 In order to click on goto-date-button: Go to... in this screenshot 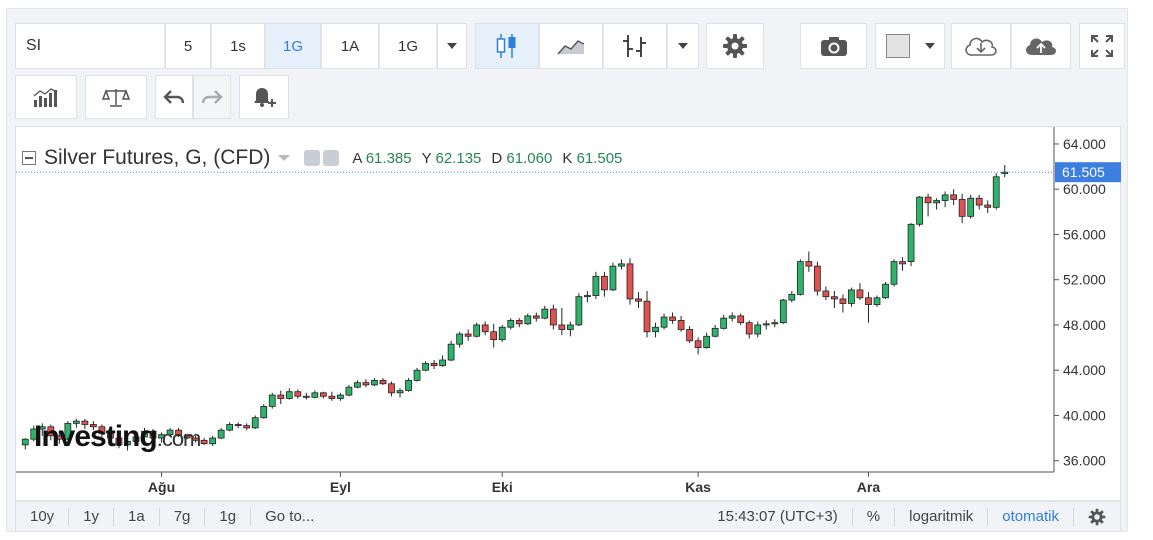, I will do `click(290, 516)`.